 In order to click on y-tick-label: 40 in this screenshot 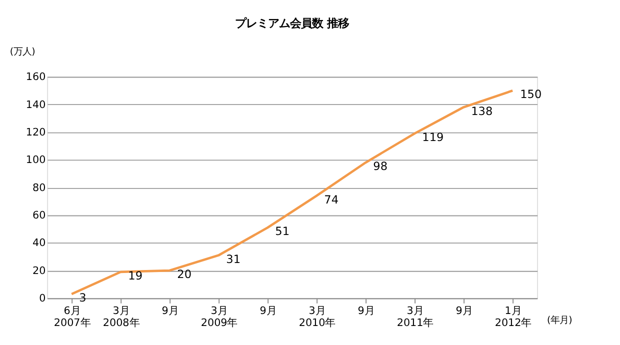, I will do `click(39, 243)`.